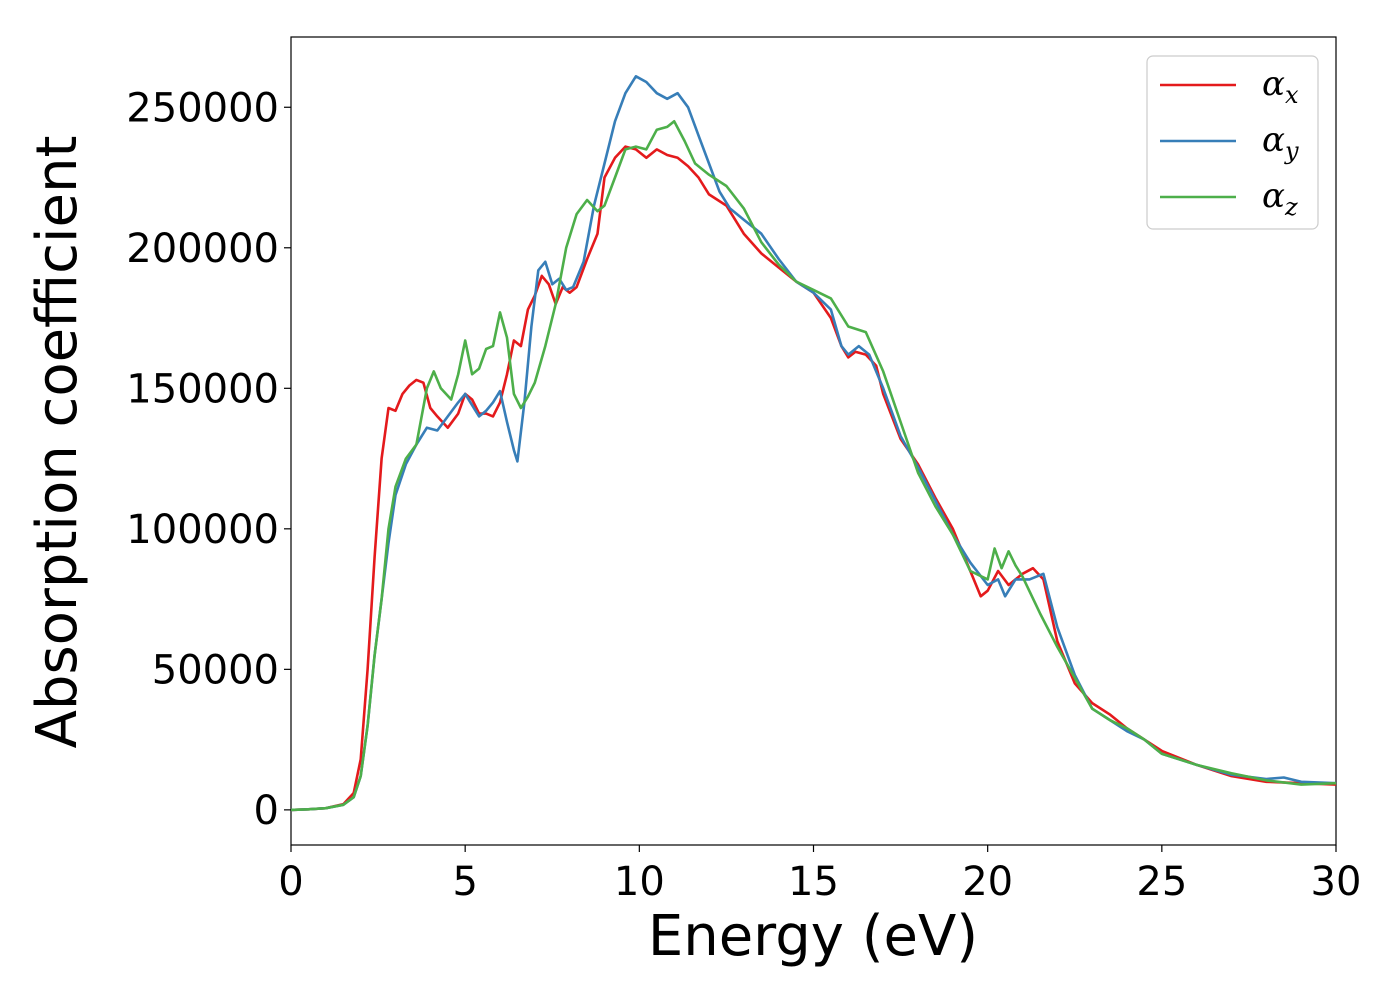 Image resolution: width=1400 pixels, height=1000 pixels. Describe the element at coordinates (1280, 86) in the screenshot. I see `legend-label-x: αx` at that location.